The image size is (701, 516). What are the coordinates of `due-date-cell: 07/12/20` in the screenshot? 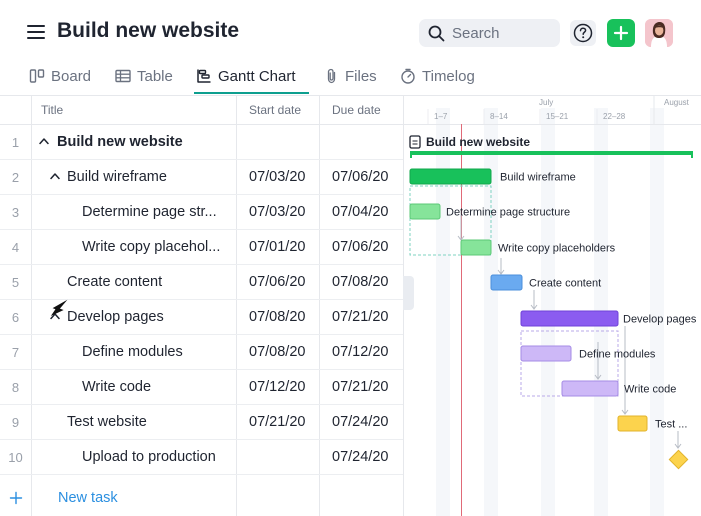 It's located at (360, 352).